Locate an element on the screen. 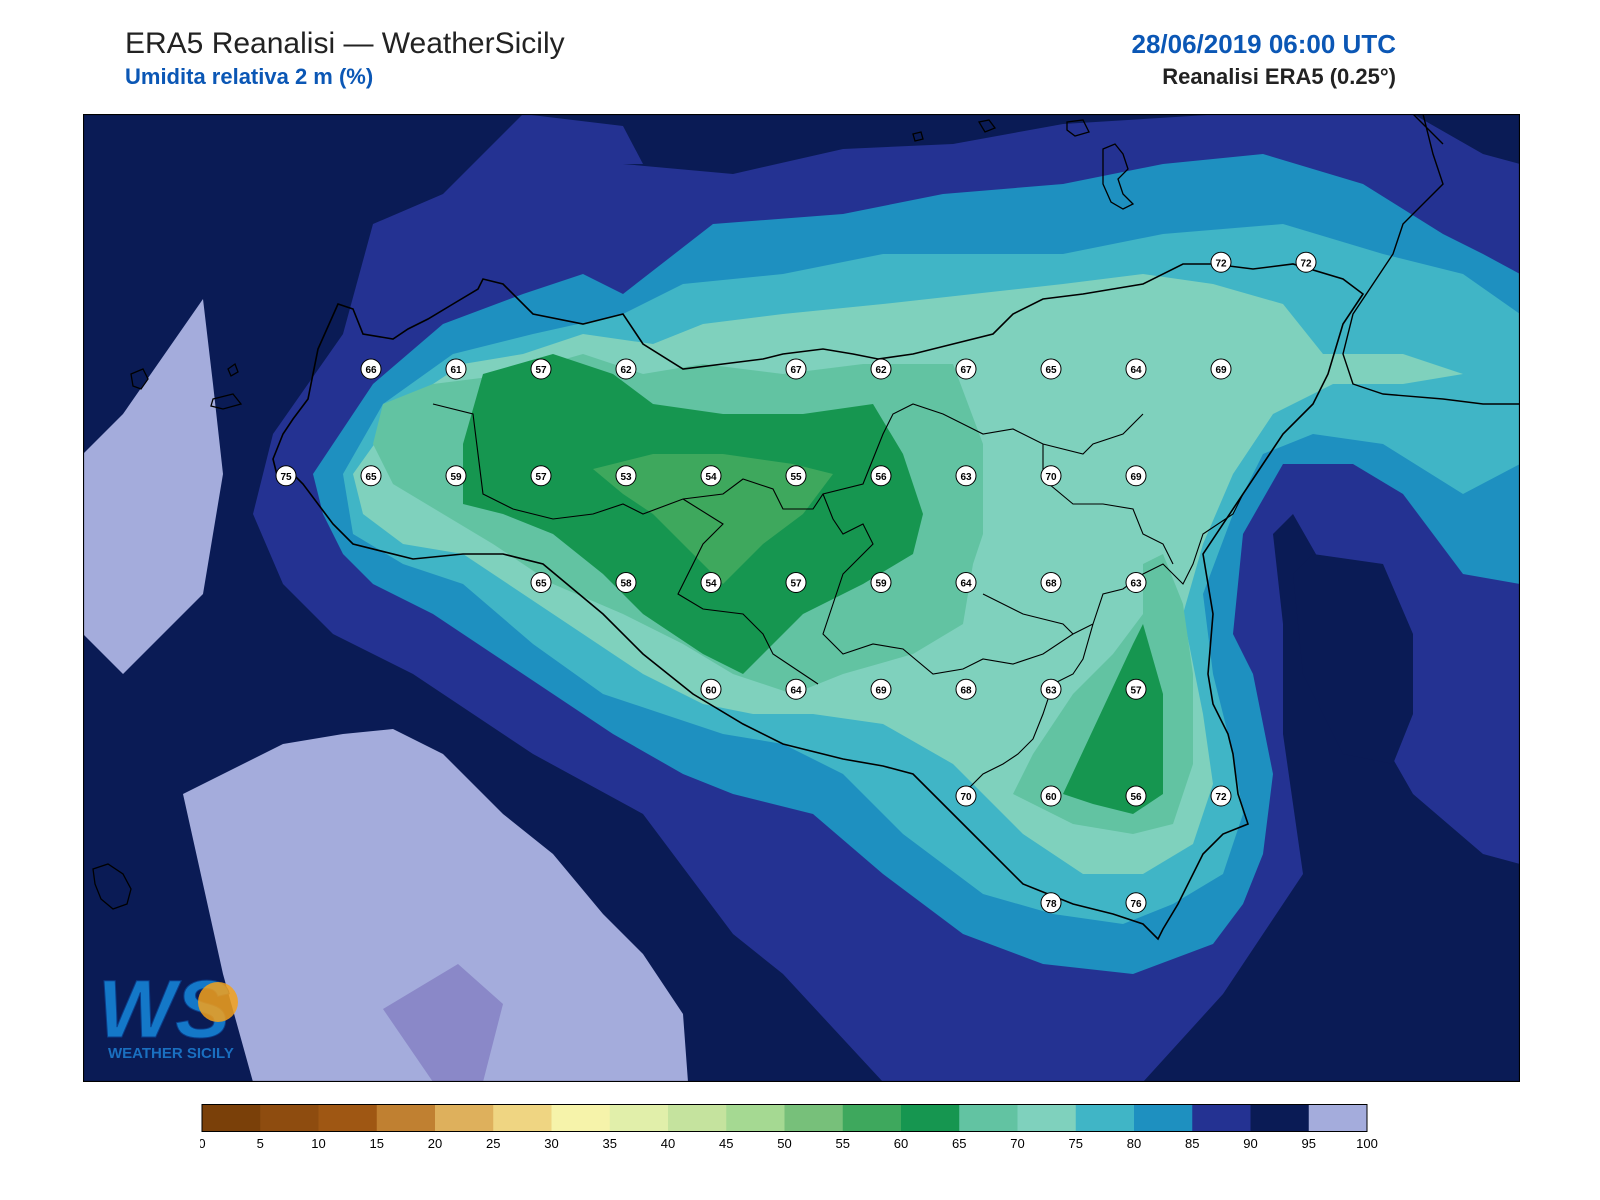 Image resolution: width=1600 pixels, height=1200 pixels. station-value: 56 is located at coordinates (881, 477).